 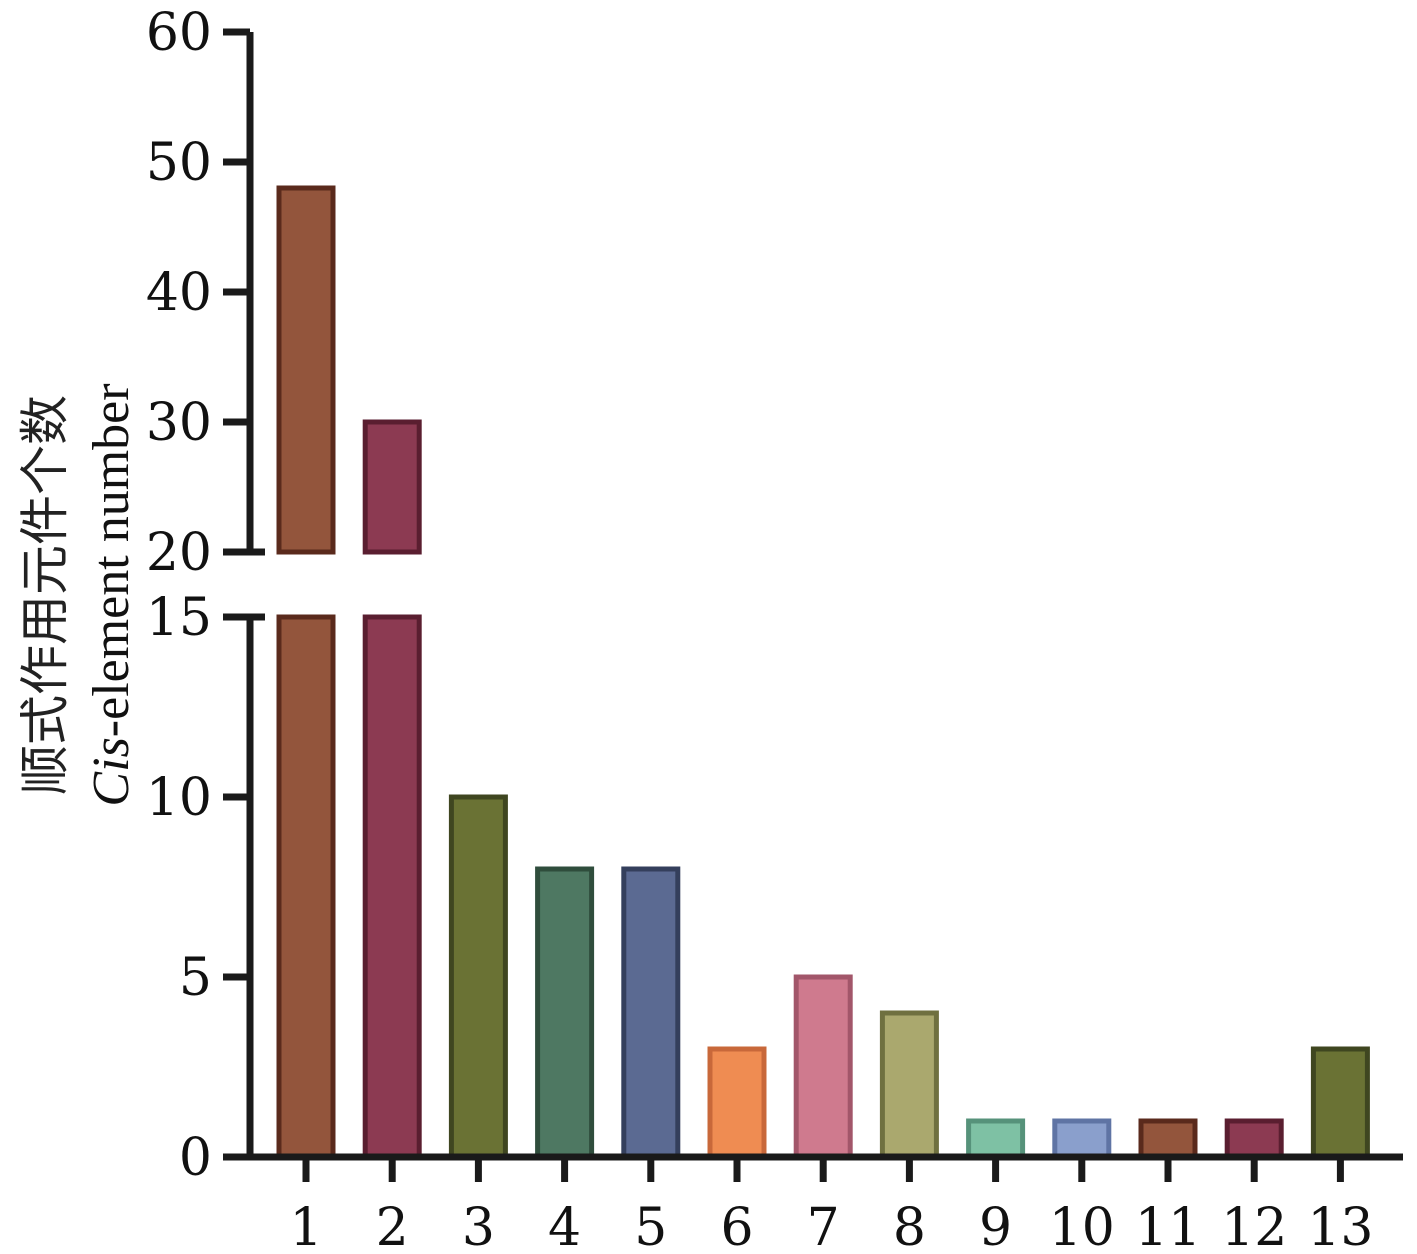 I want to click on y-axis-label-chinese: 顺式作用元件个数, so click(x=45, y=595).